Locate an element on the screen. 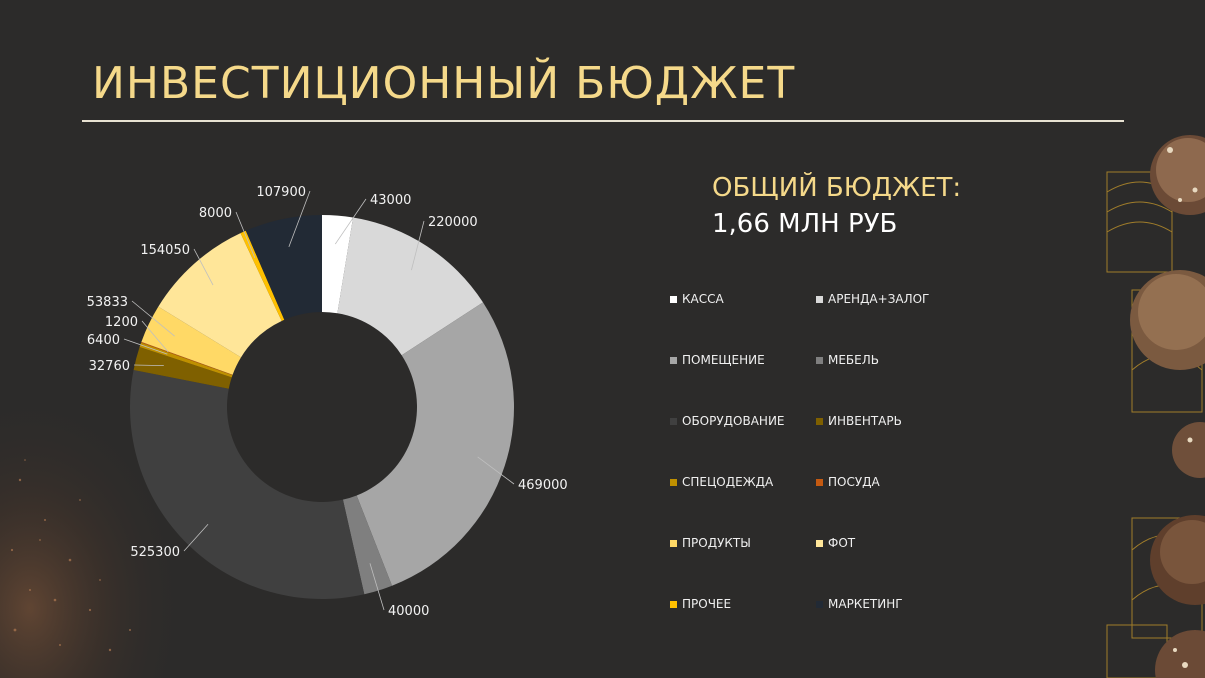 The height and width of the screenshot is (678, 1205). legend-item-1: КАССА is located at coordinates (697, 299).